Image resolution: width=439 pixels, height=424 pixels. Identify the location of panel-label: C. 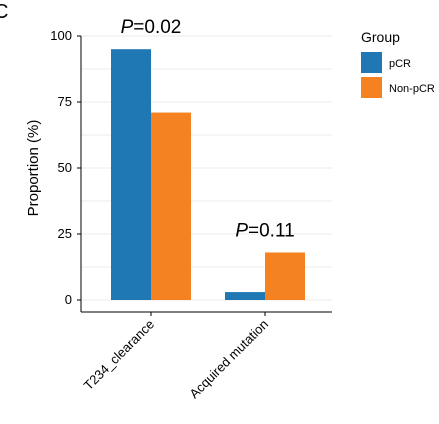
(4, 12).